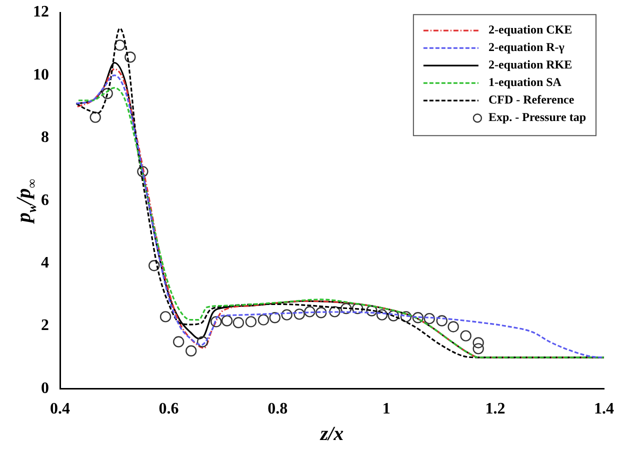 The image size is (618, 452). Describe the element at coordinates (45, 263) in the screenshot. I see `y-tick-label: 4` at that location.